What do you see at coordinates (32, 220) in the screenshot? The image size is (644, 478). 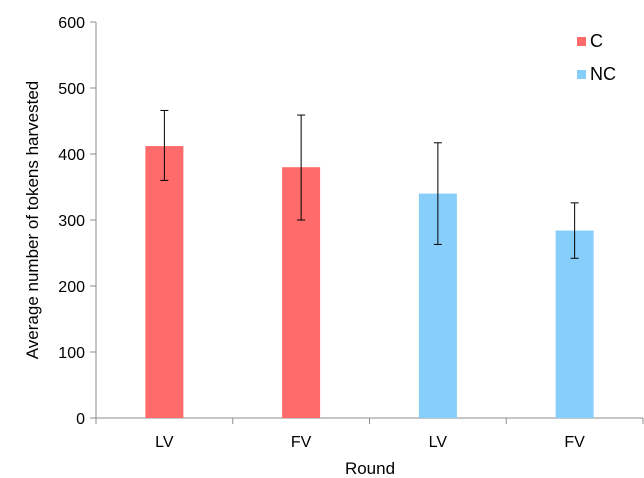 I see `y-axis-title: Average number of tokens harvested` at bounding box center [32, 220].